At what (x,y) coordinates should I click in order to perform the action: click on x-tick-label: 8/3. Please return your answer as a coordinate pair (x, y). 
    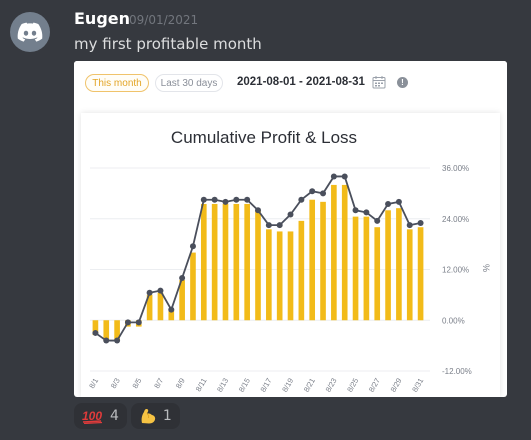
    Looking at the image, I should click on (115, 384).